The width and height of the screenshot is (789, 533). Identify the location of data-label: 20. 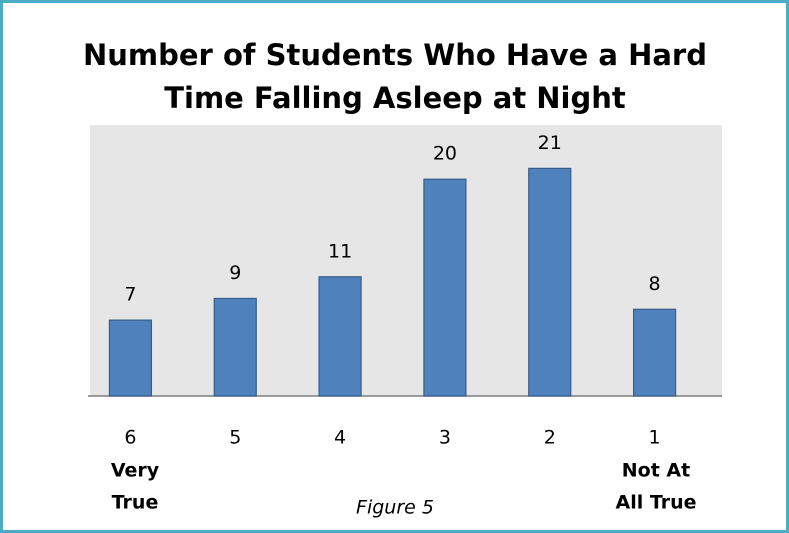
(445, 154).